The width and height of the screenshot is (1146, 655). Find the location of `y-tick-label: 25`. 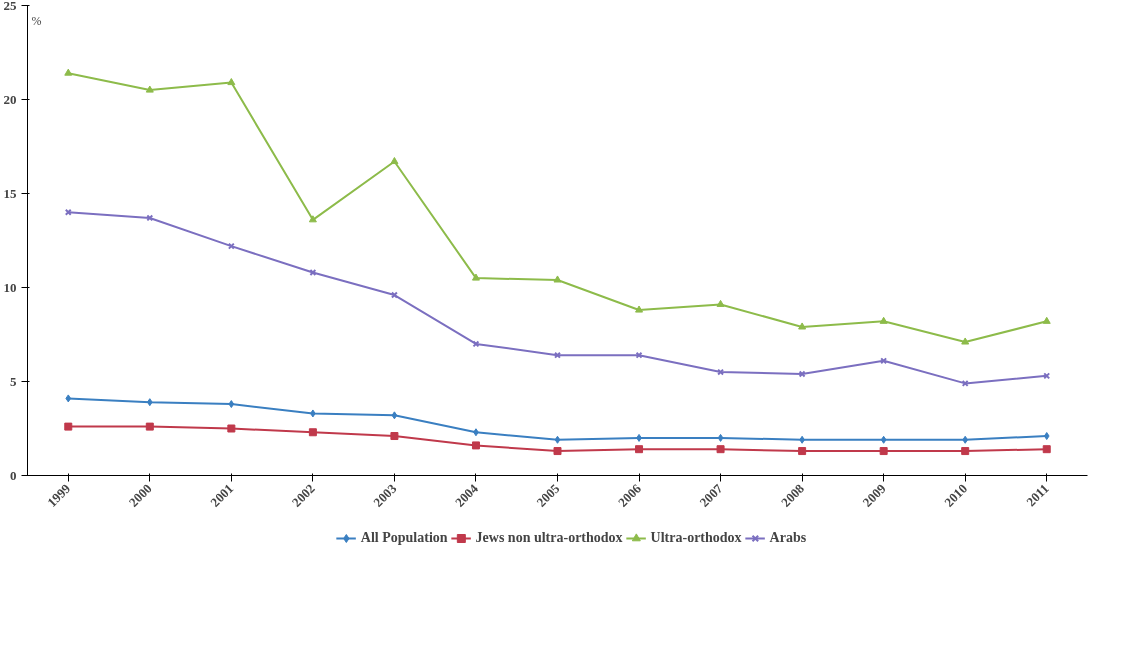

y-tick-label: 25 is located at coordinates (10, 6).